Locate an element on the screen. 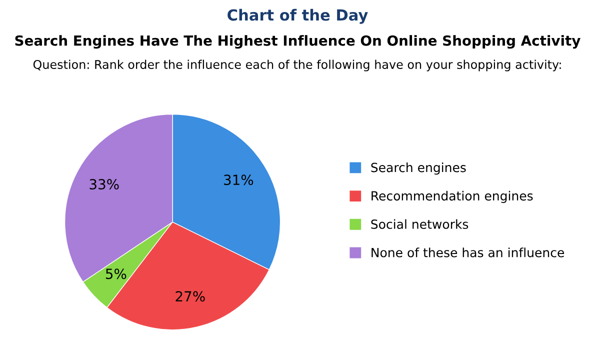  chart-title: Search Engines Have The Highest Influence On Online Shopping Activity is located at coordinates (297, 42).